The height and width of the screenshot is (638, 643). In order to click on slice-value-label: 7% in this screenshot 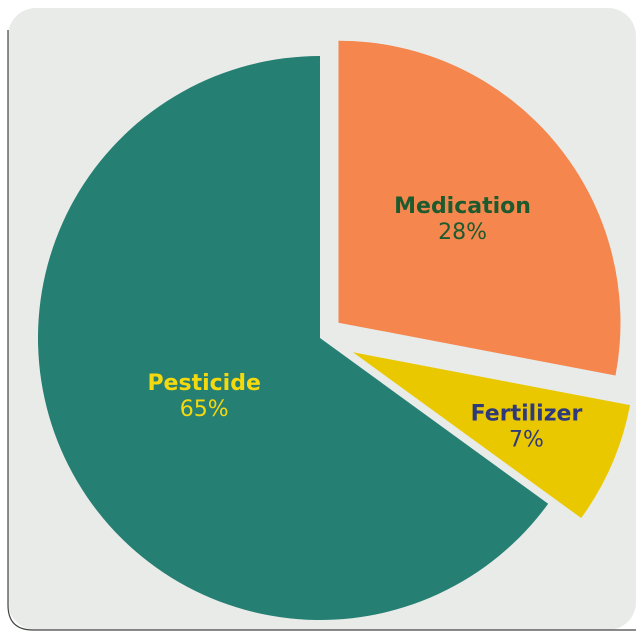, I will do `click(526, 439)`.